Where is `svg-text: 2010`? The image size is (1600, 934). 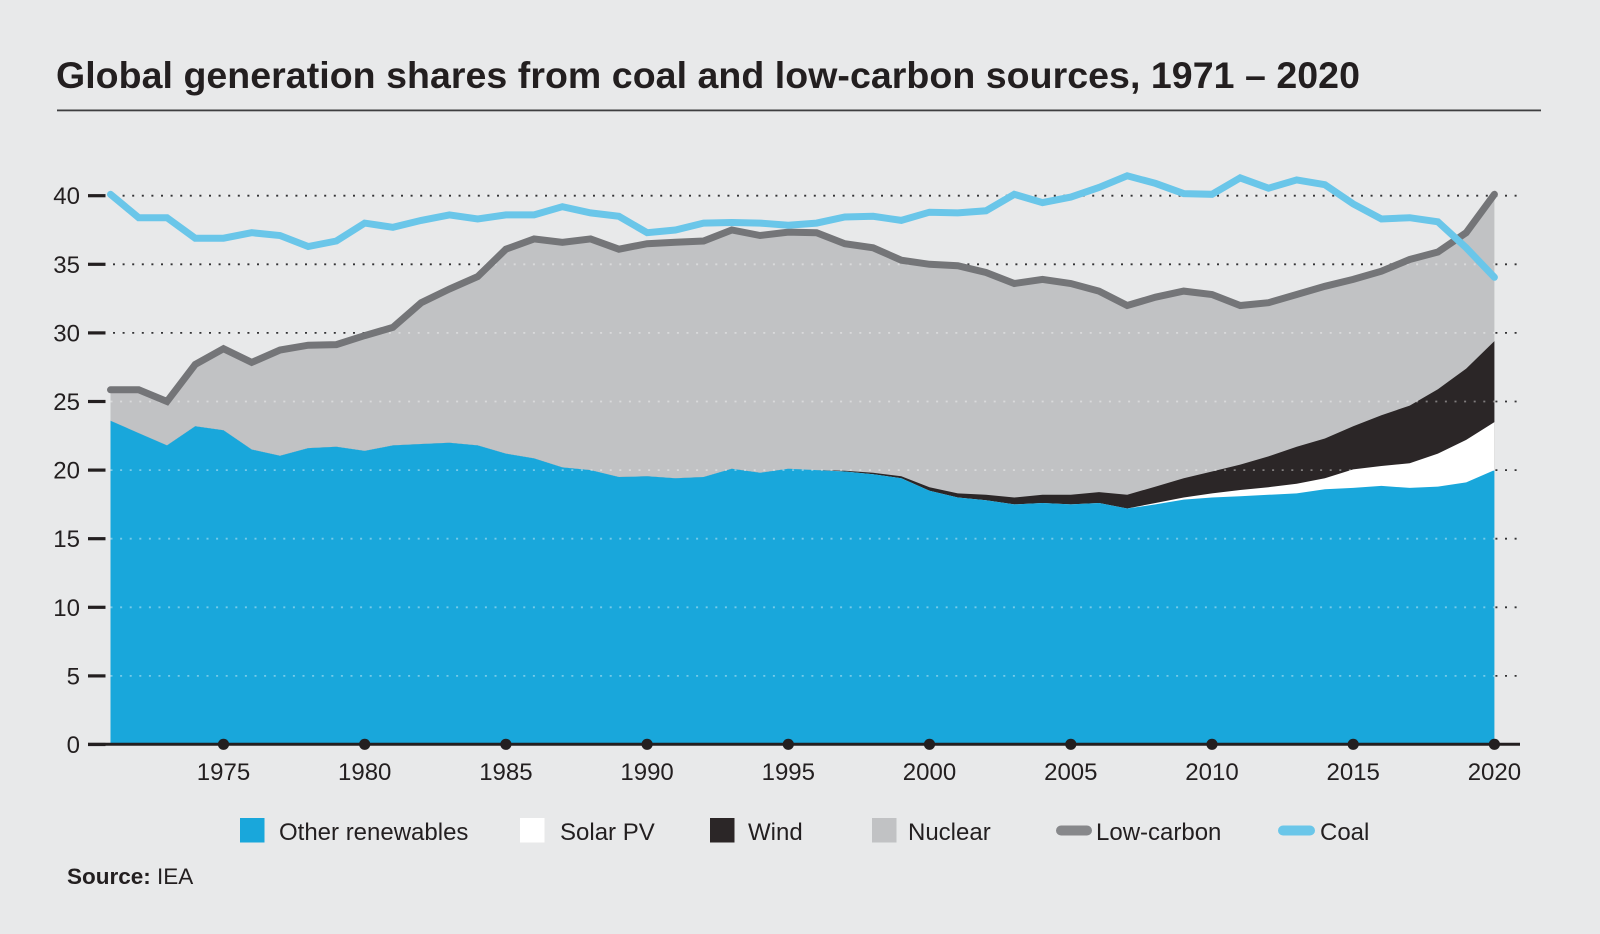 svg-text: 2010 is located at coordinates (1211, 772).